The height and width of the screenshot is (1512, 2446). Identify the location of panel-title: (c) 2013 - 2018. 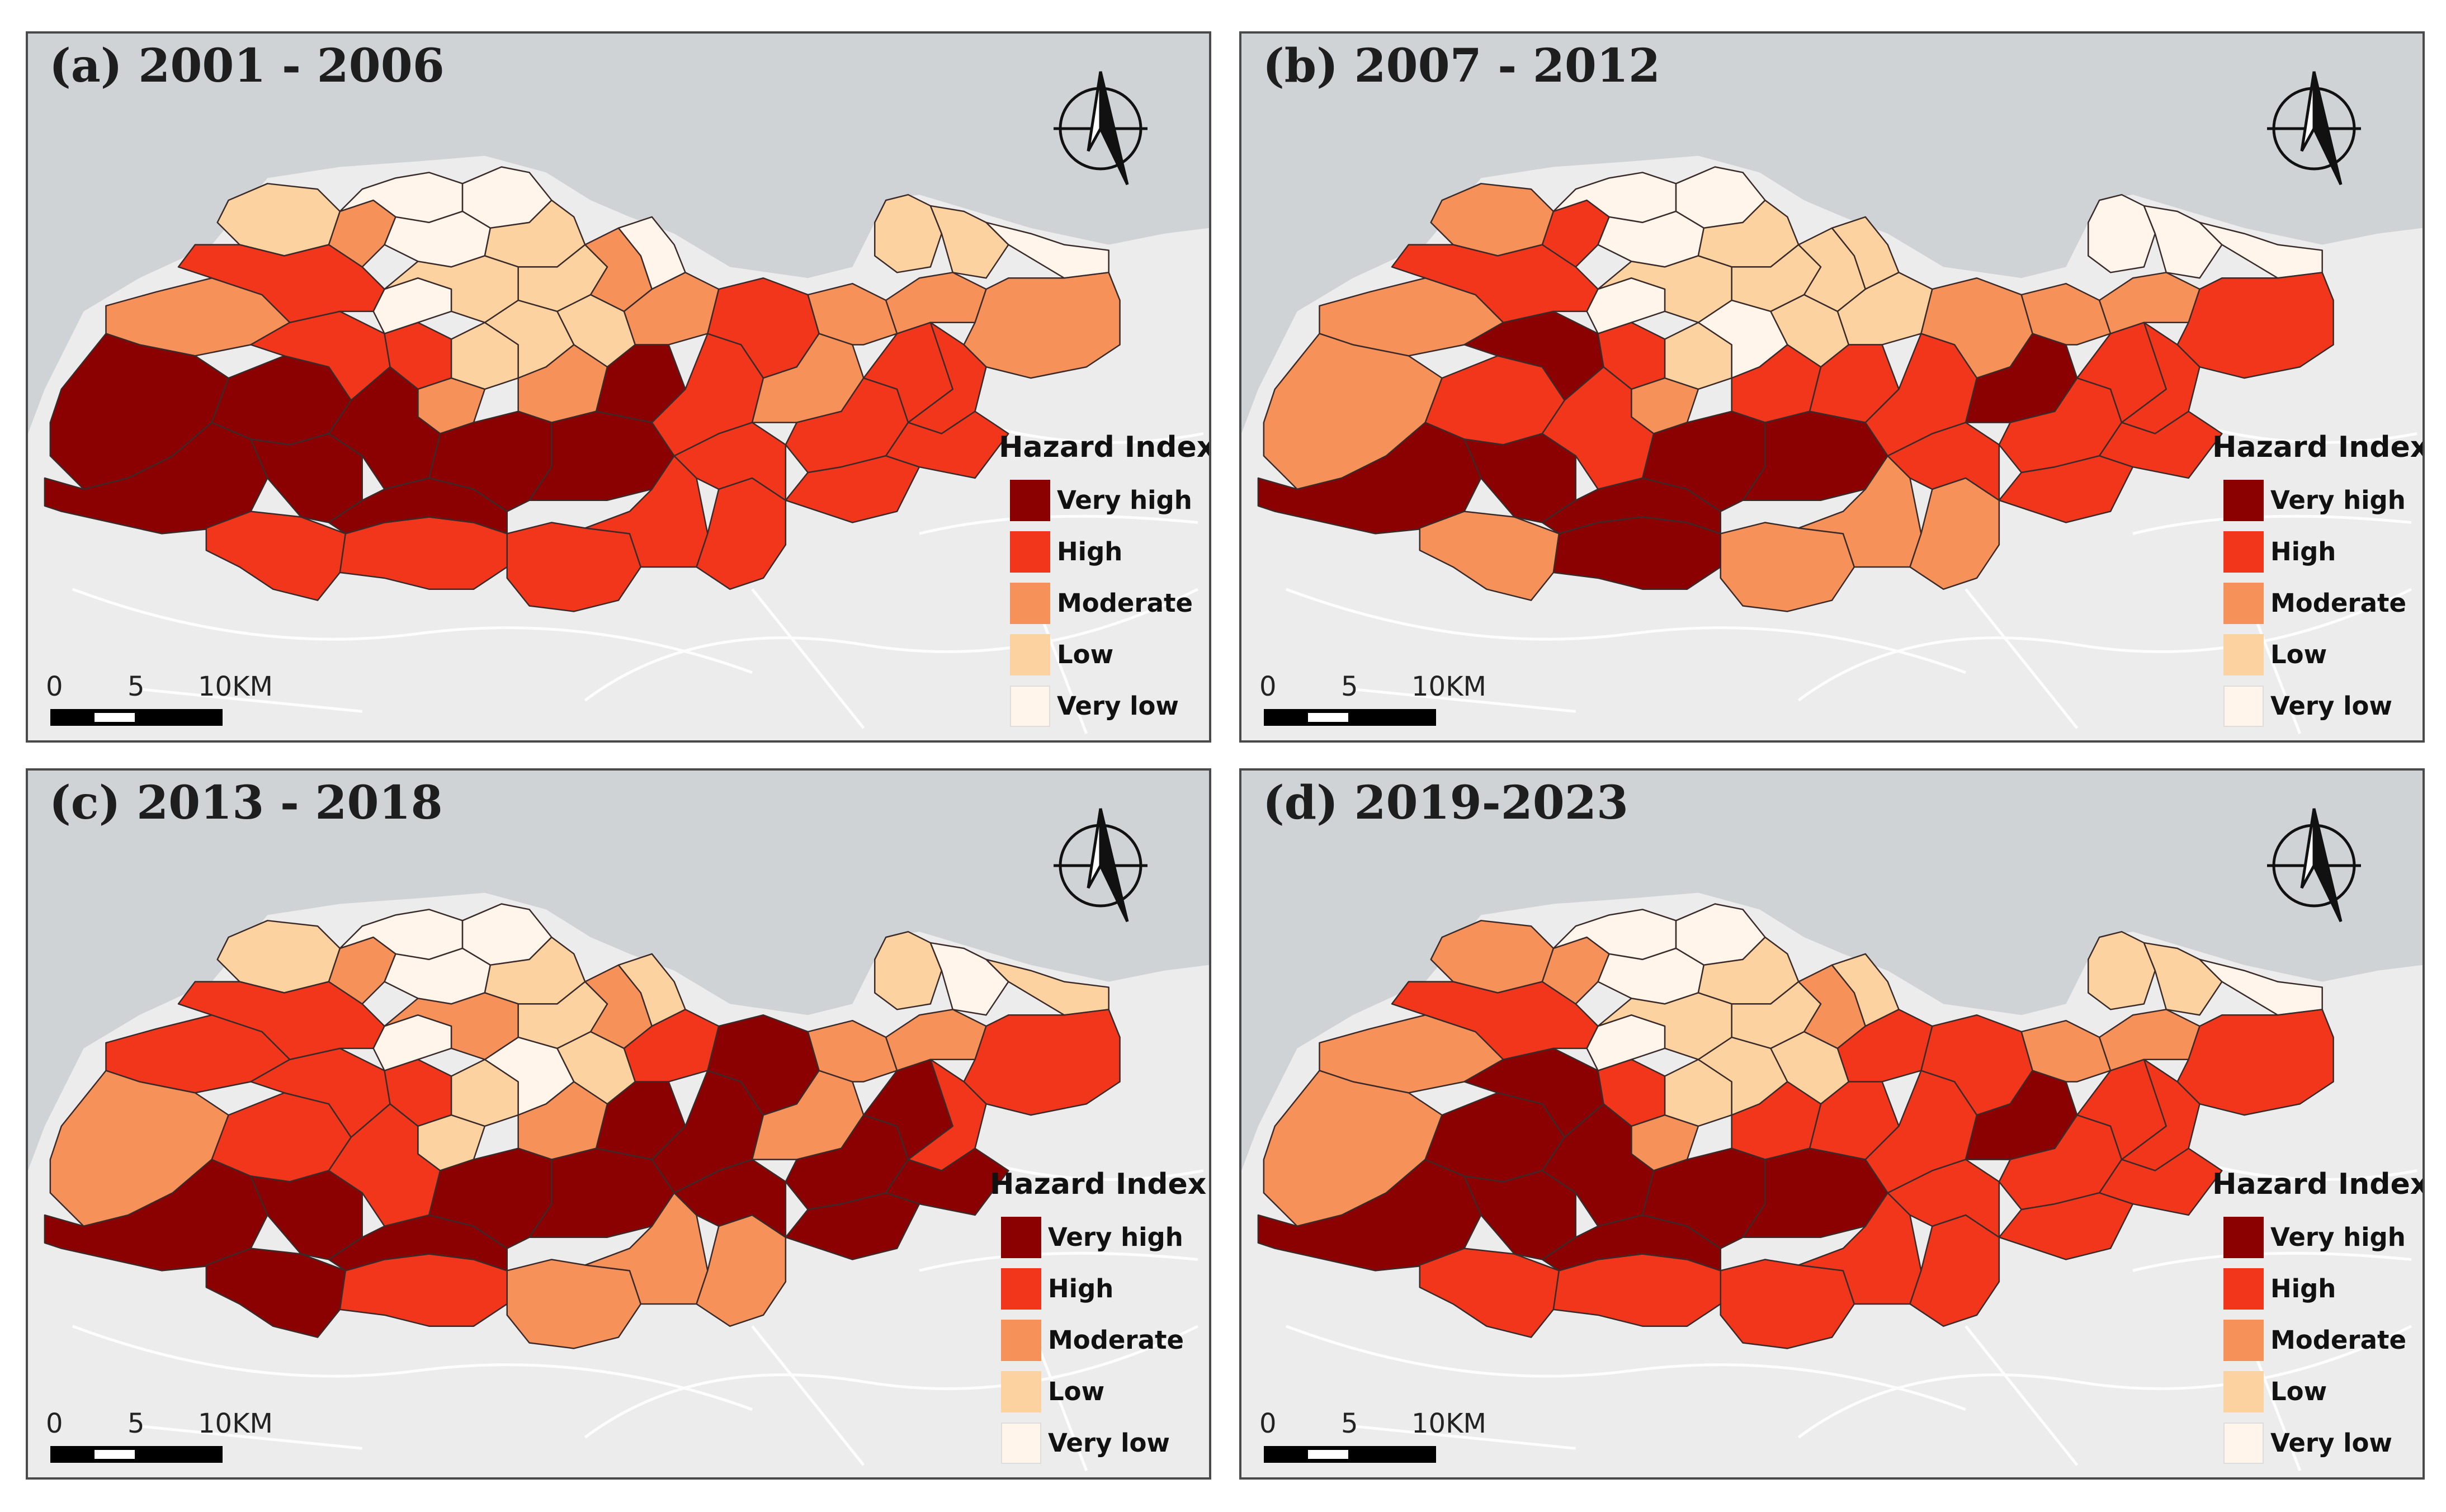
(246, 803).